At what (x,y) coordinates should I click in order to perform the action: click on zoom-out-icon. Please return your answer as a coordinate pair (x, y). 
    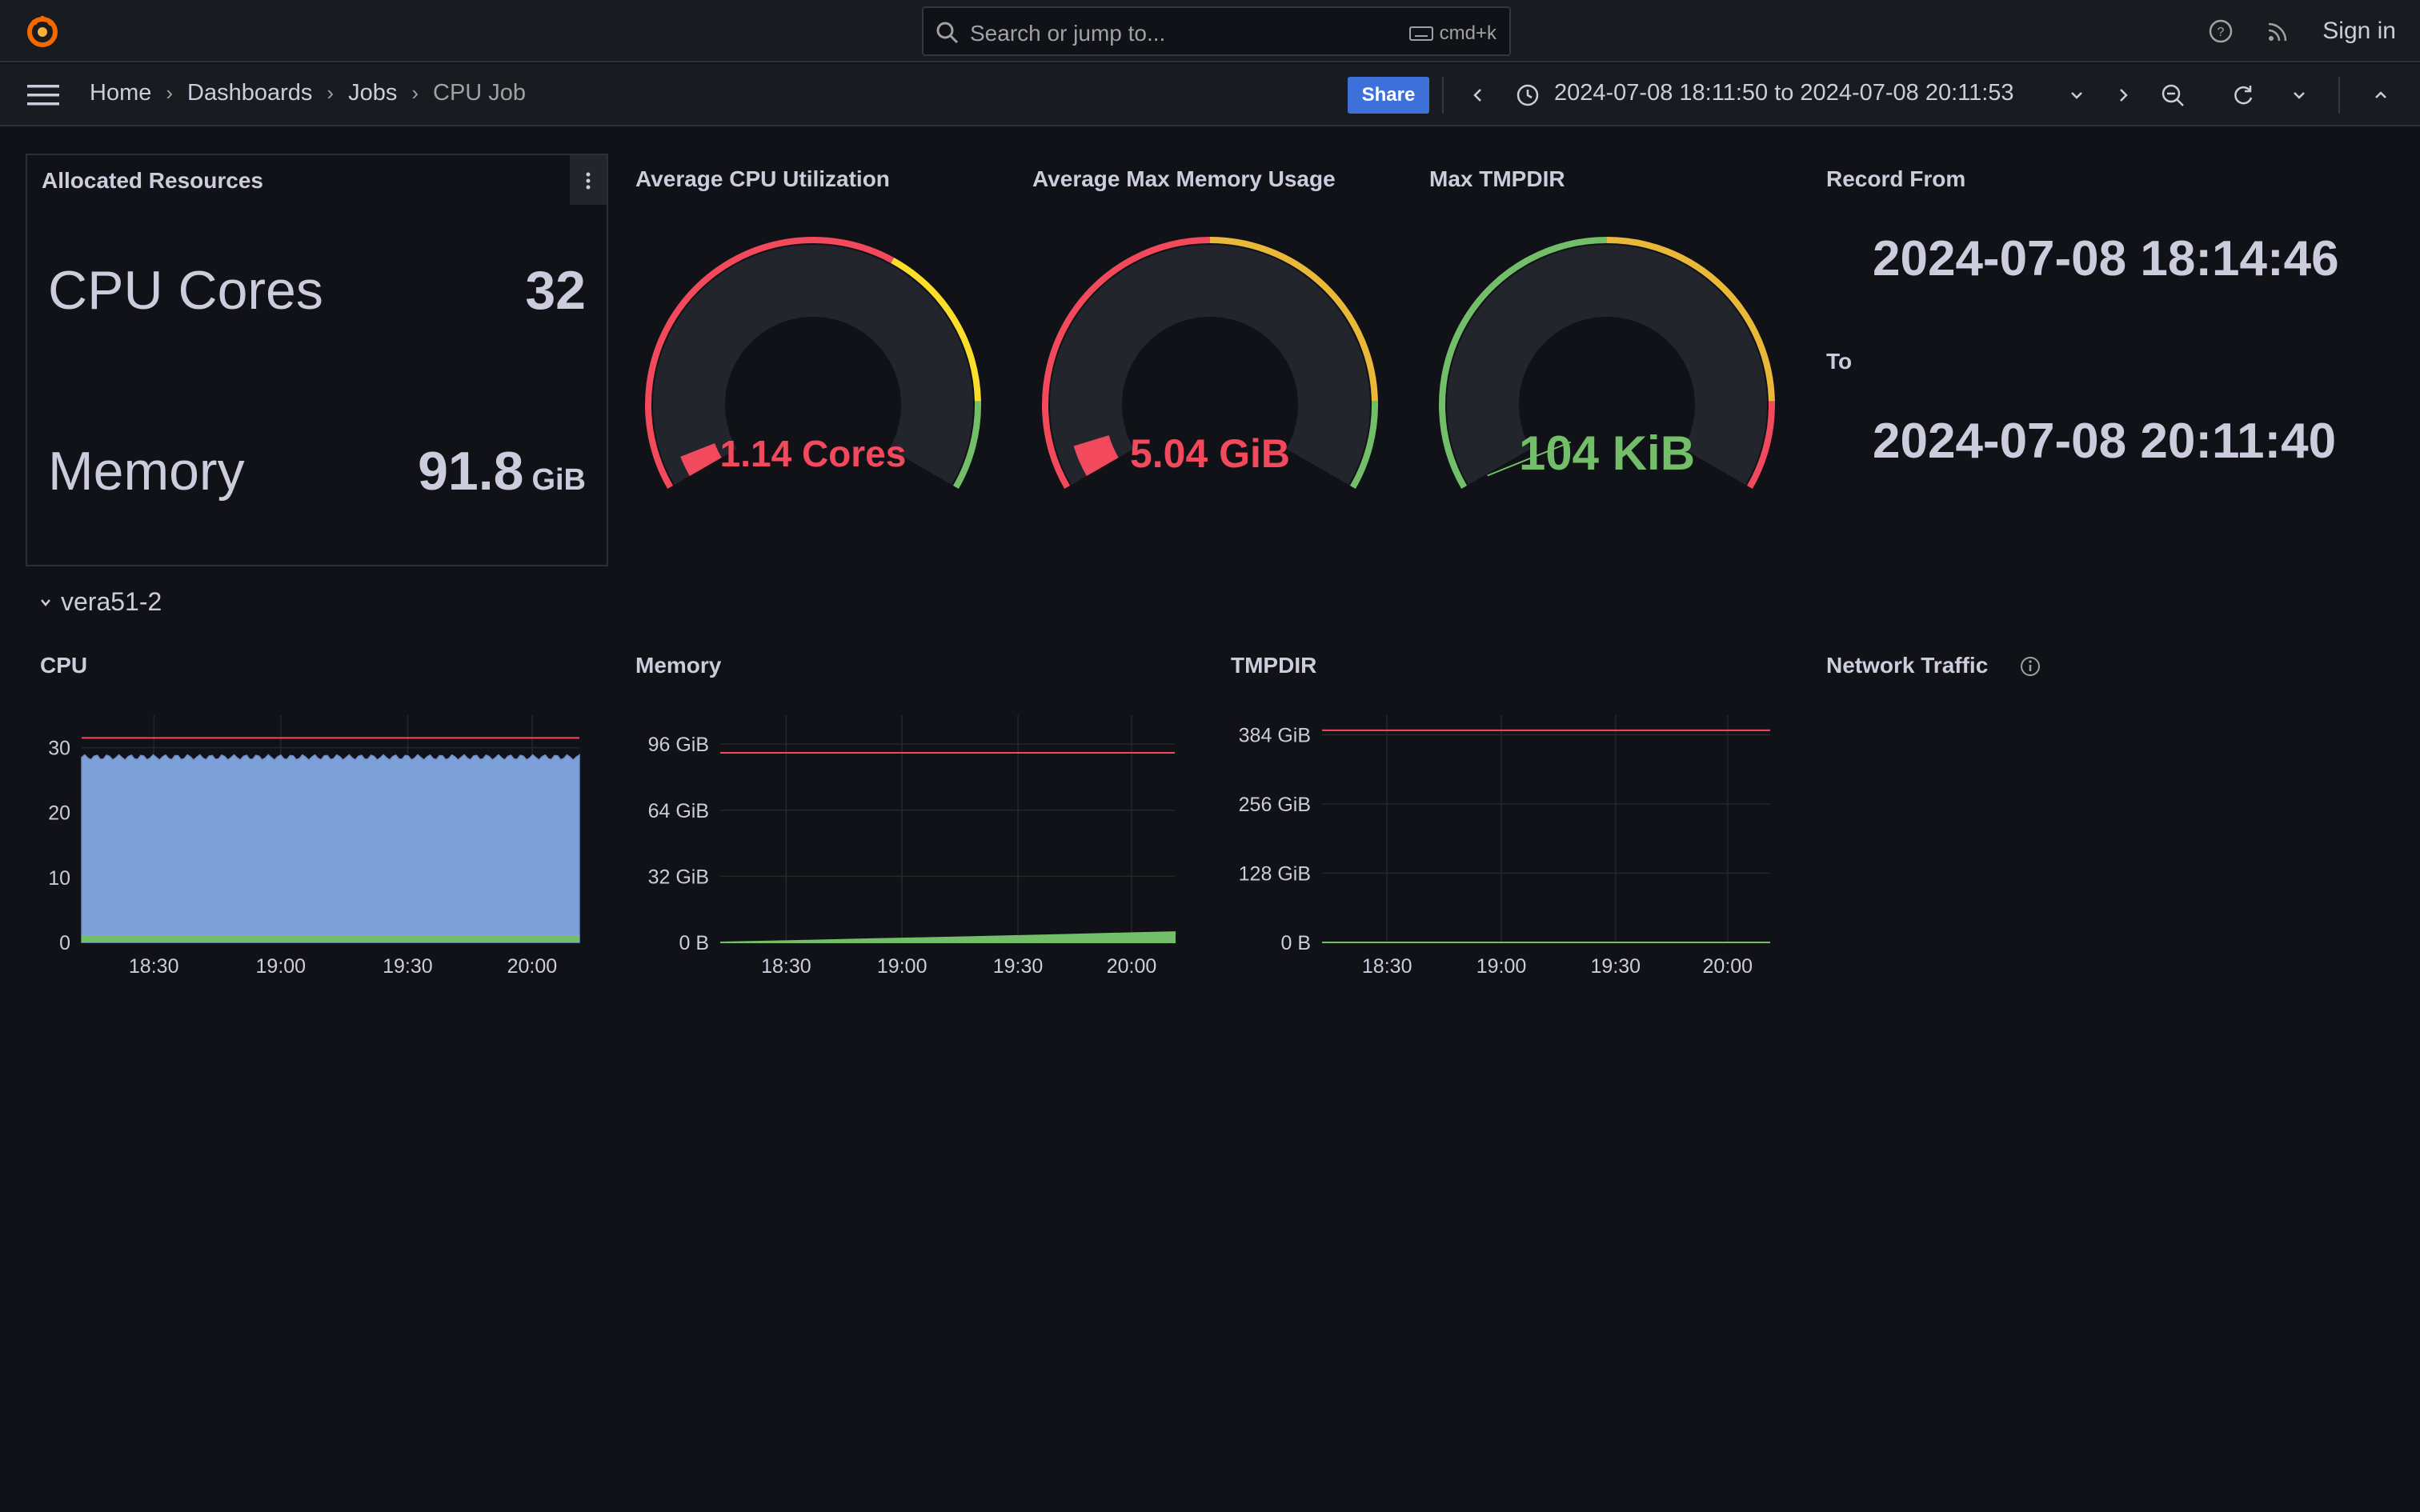
    Looking at the image, I should click on (2172, 95).